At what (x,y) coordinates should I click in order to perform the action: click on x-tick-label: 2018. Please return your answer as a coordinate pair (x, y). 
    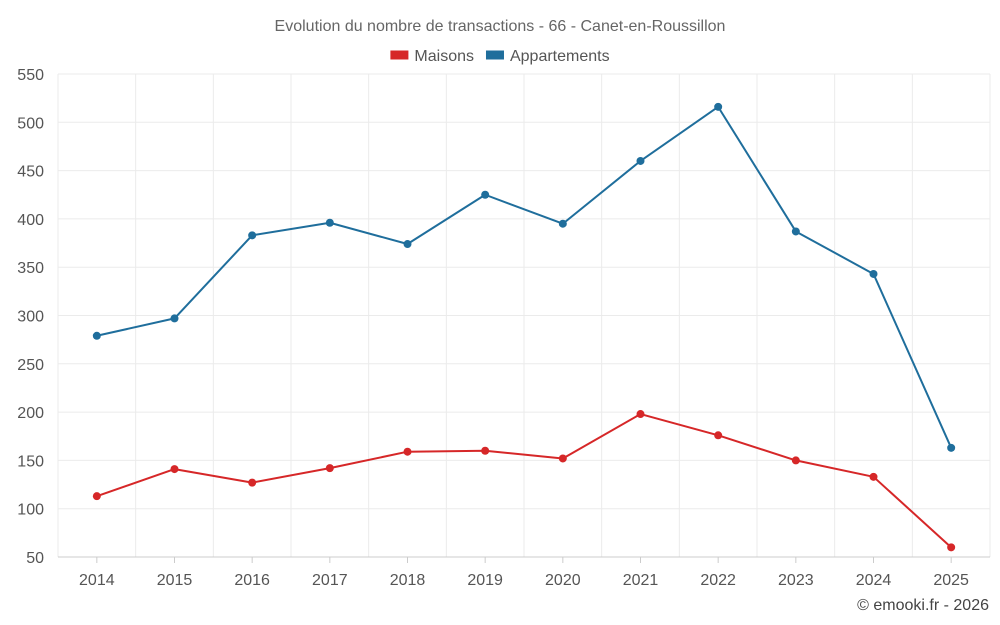
    Looking at the image, I should click on (408, 580).